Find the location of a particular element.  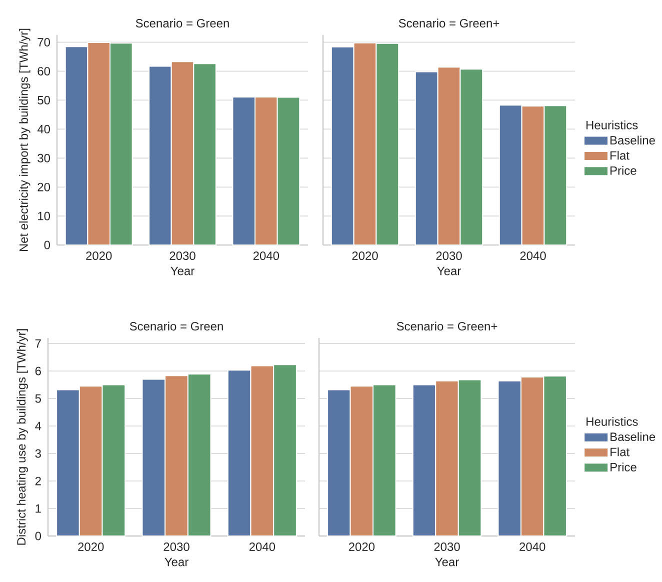

y-tick-label: 70 is located at coordinates (44, 42).